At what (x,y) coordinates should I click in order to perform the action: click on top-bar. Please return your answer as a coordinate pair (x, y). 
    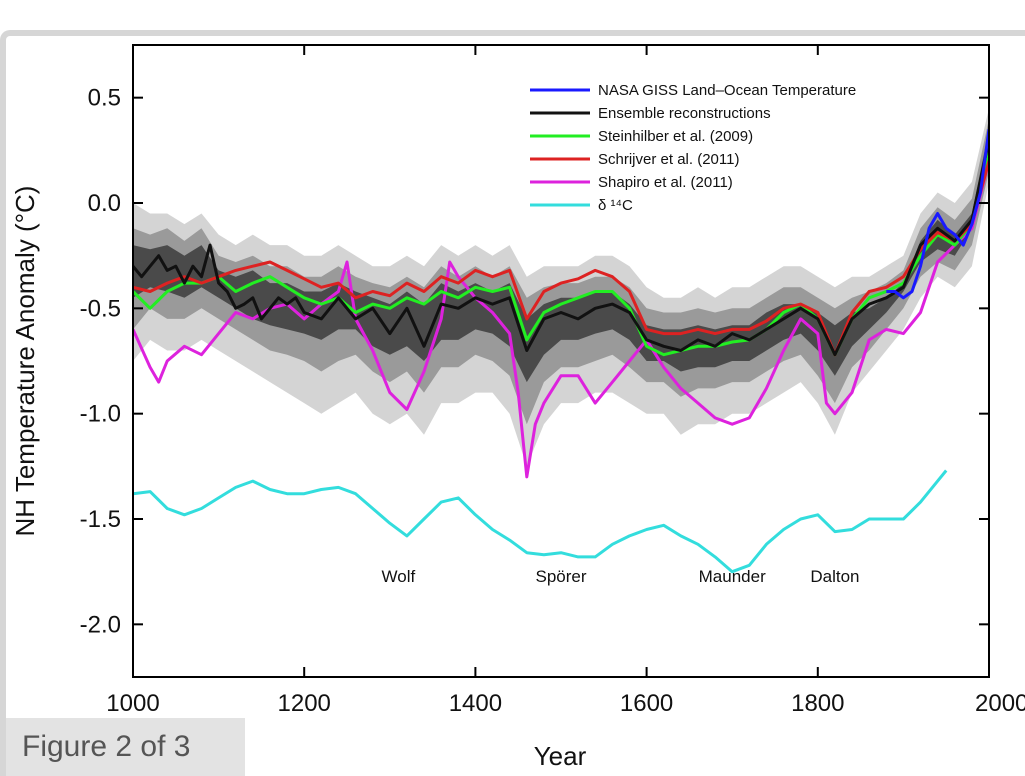
    Looking at the image, I should click on (512, 17).